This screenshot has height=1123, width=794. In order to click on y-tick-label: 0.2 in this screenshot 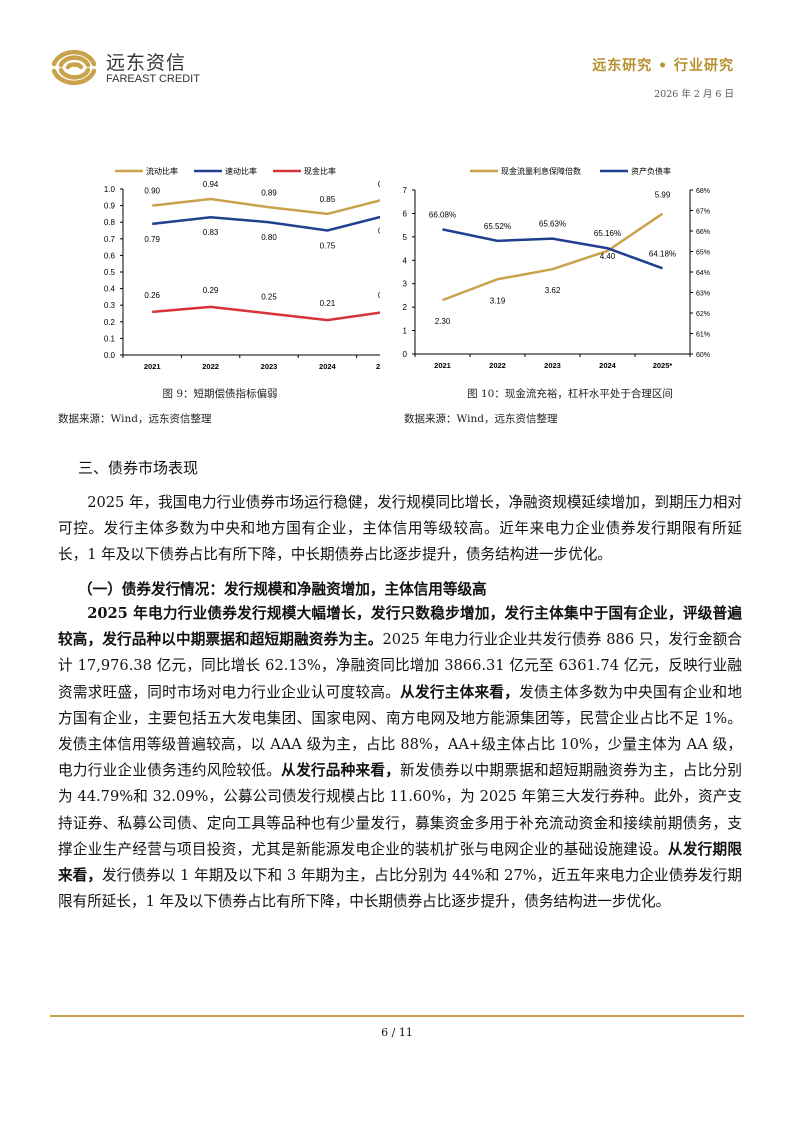, I will do `click(110, 322)`.